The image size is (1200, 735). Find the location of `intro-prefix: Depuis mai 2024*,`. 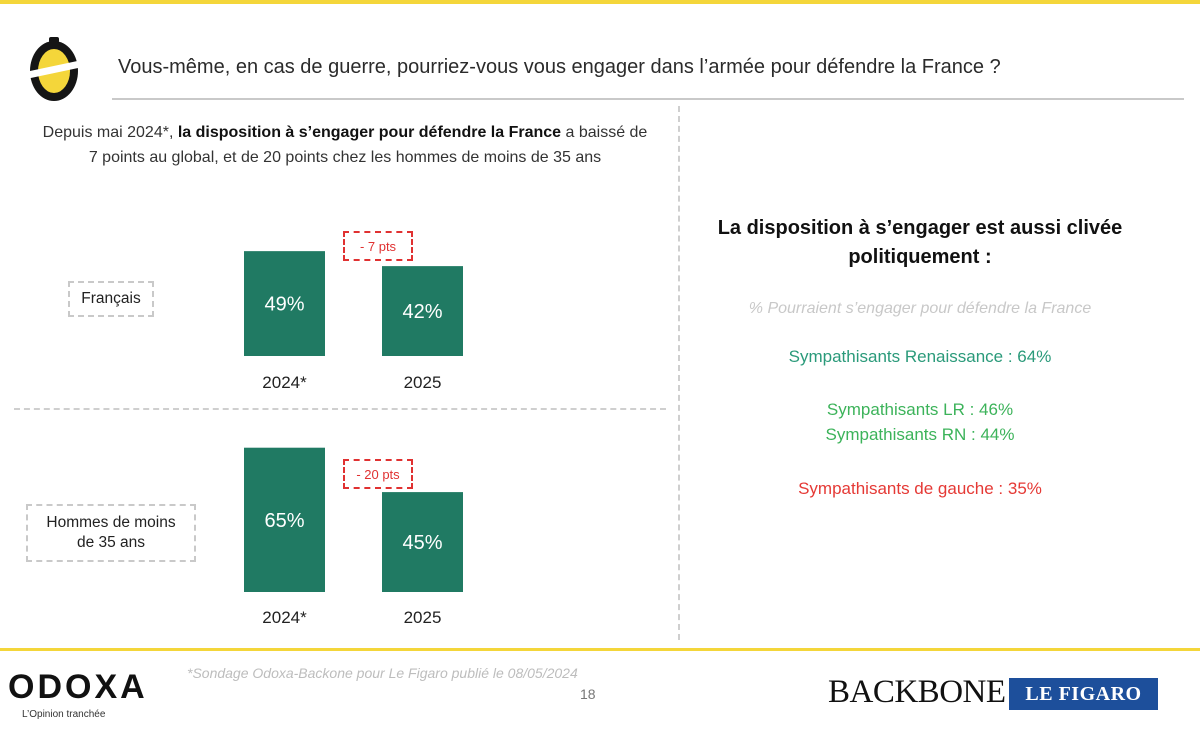

intro-prefix: Depuis mai 2024*, is located at coordinates (110, 132).